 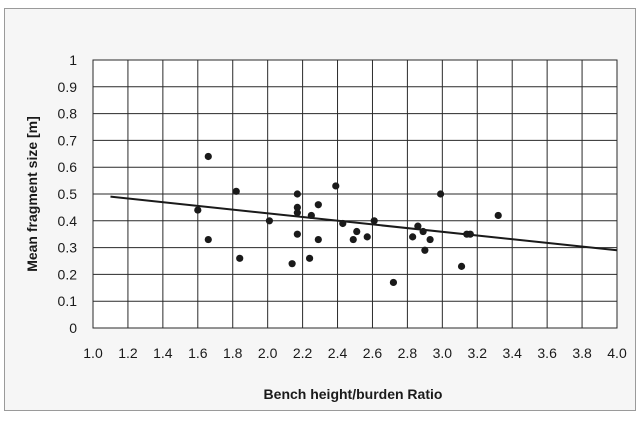 I want to click on y-tick-label: 0.7, so click(x=68, y=140).